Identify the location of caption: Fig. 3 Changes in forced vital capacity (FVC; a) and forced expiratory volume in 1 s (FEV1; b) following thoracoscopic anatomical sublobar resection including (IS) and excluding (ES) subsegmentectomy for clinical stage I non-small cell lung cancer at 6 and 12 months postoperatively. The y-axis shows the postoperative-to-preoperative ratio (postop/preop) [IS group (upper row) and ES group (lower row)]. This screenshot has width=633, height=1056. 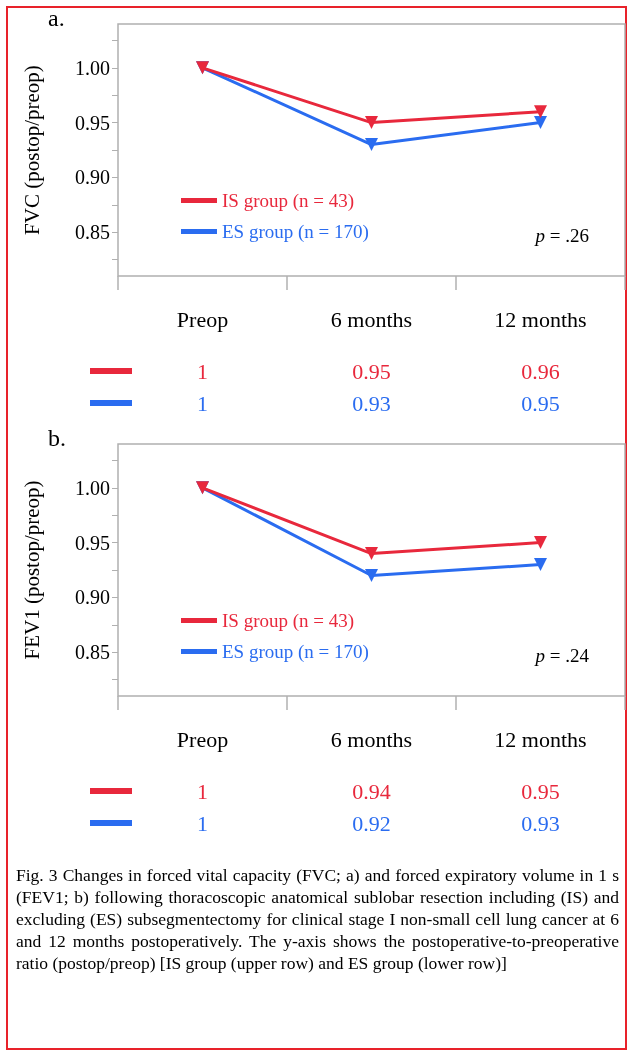
(317, 919).